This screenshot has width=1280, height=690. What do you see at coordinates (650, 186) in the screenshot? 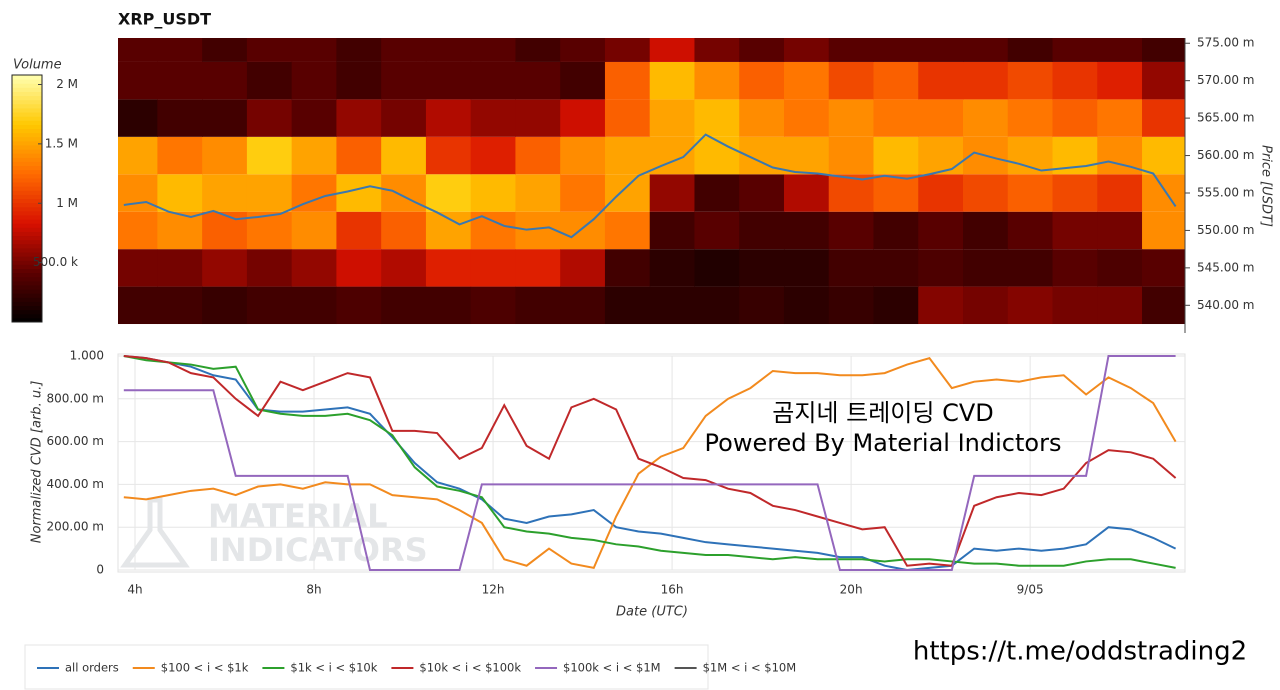
I see `price-line` at bounding box center [650, 186].